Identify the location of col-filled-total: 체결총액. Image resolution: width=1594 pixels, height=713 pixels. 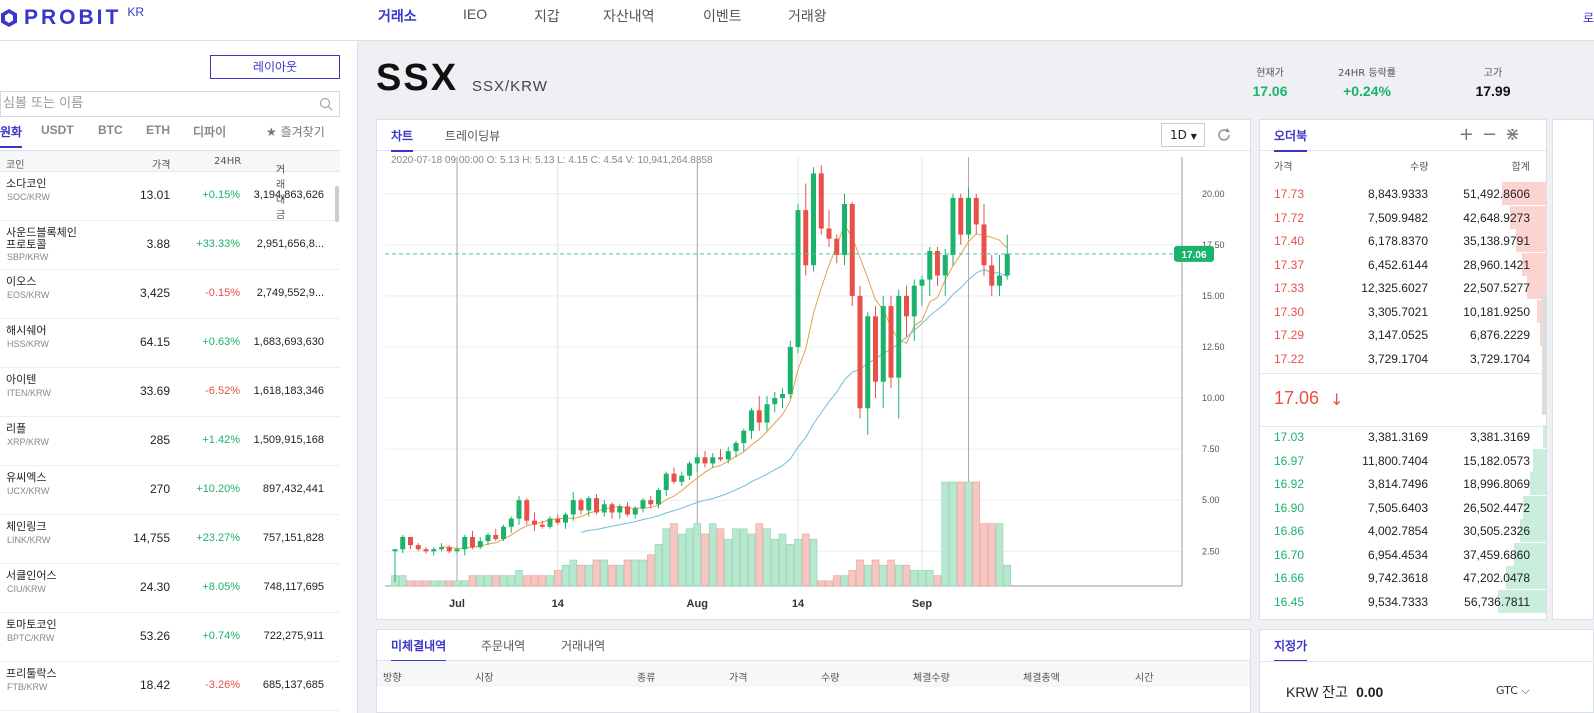
(1041, 678).